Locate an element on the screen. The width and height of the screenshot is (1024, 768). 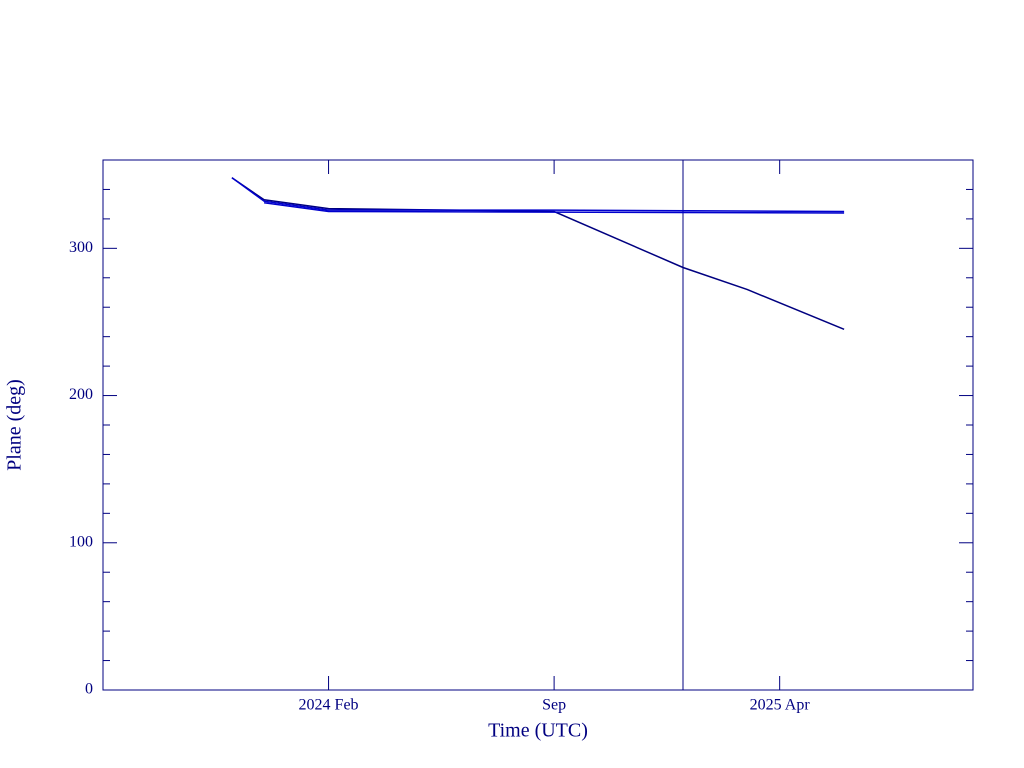
x-tick-label: Sep is located at coordinates (554, 705).